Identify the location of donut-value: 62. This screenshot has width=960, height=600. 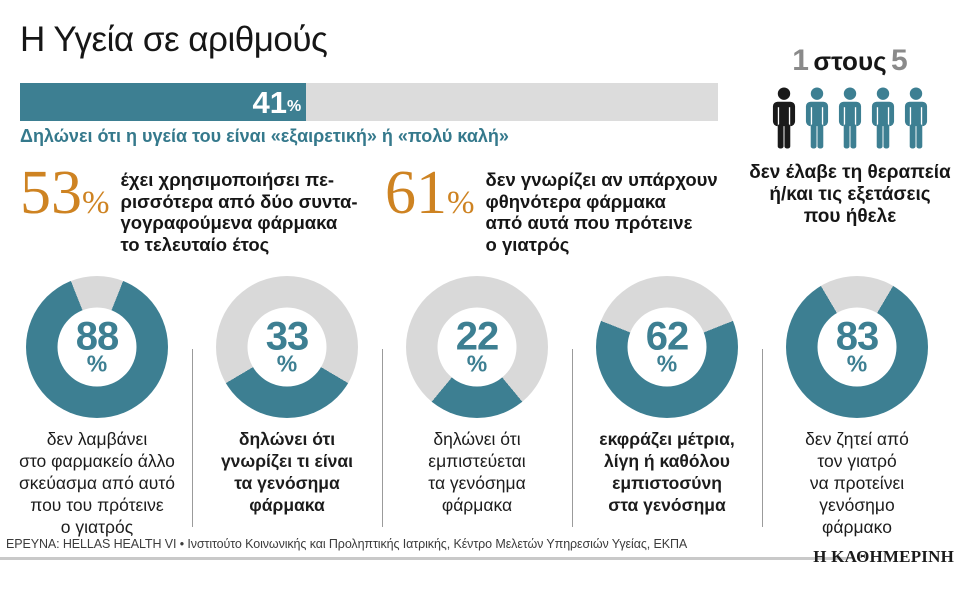
(667, 336).